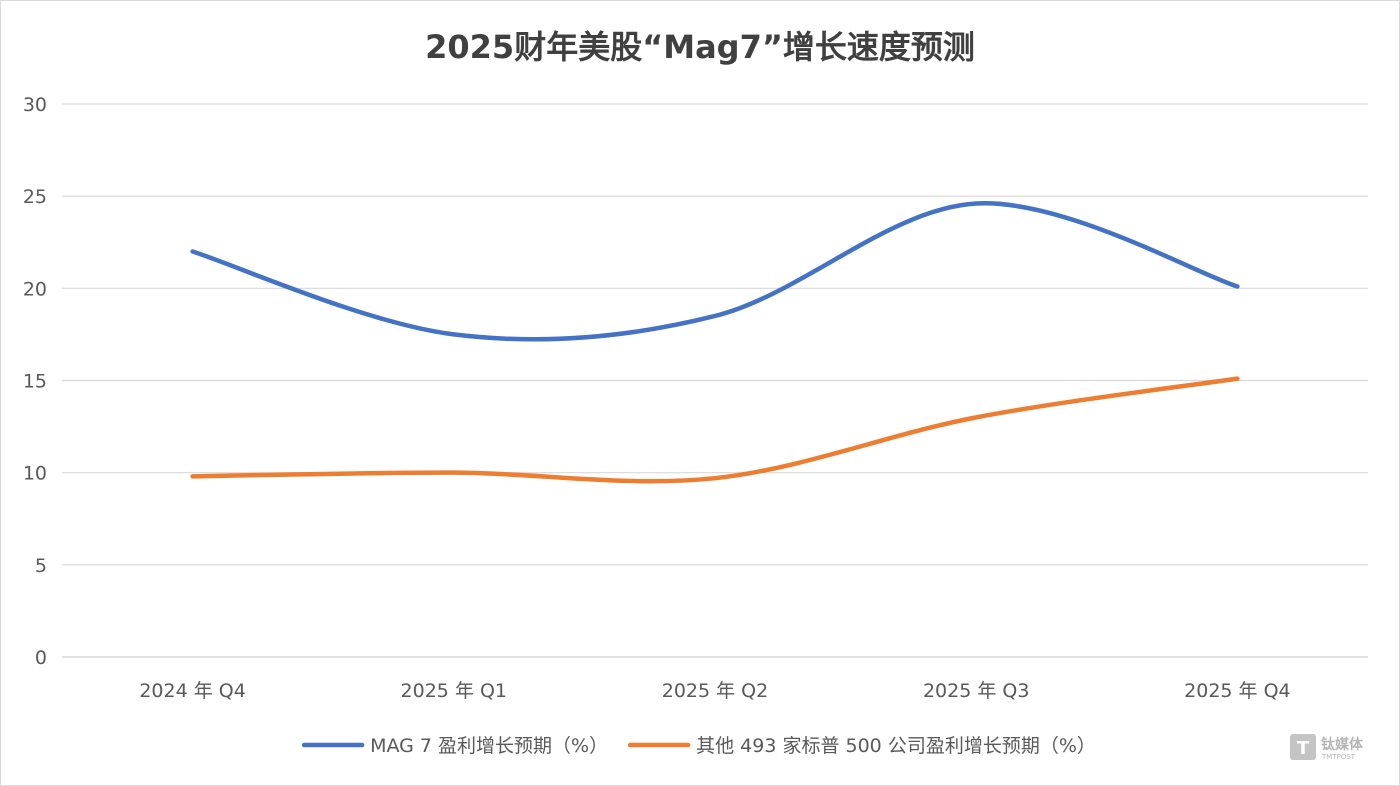  Describe the element at coordinates (1342, 744) in the screenshot. I see `watermark-main: 钛媒体` at that location.